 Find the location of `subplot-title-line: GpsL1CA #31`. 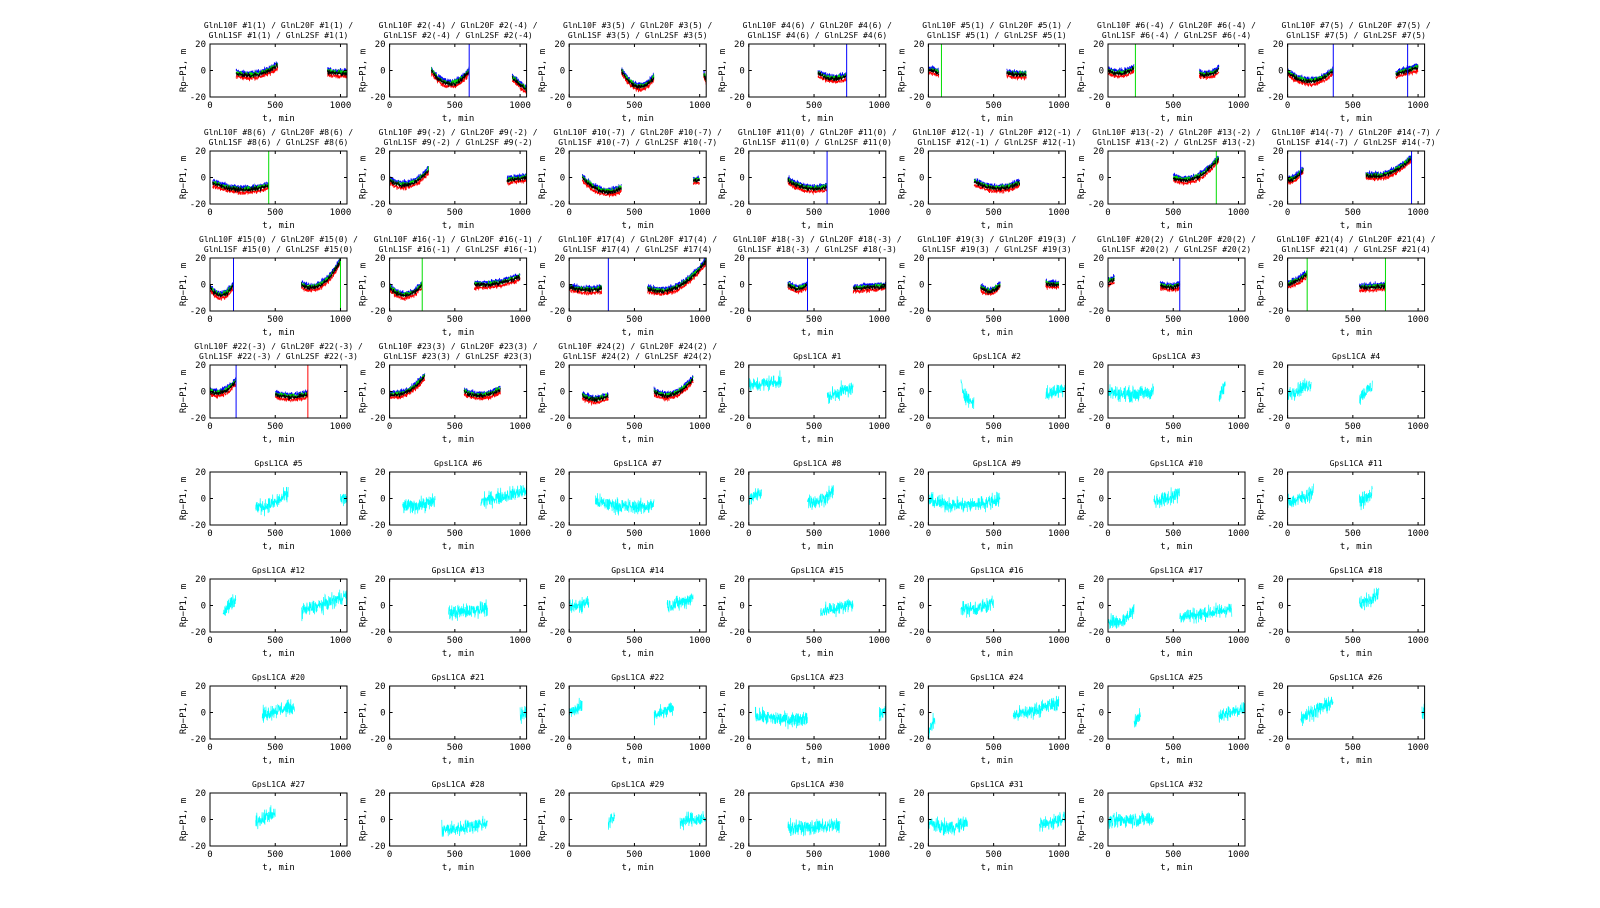

subplot-title-line: GpsL1CA #31 is located at coordinates (996, 784).